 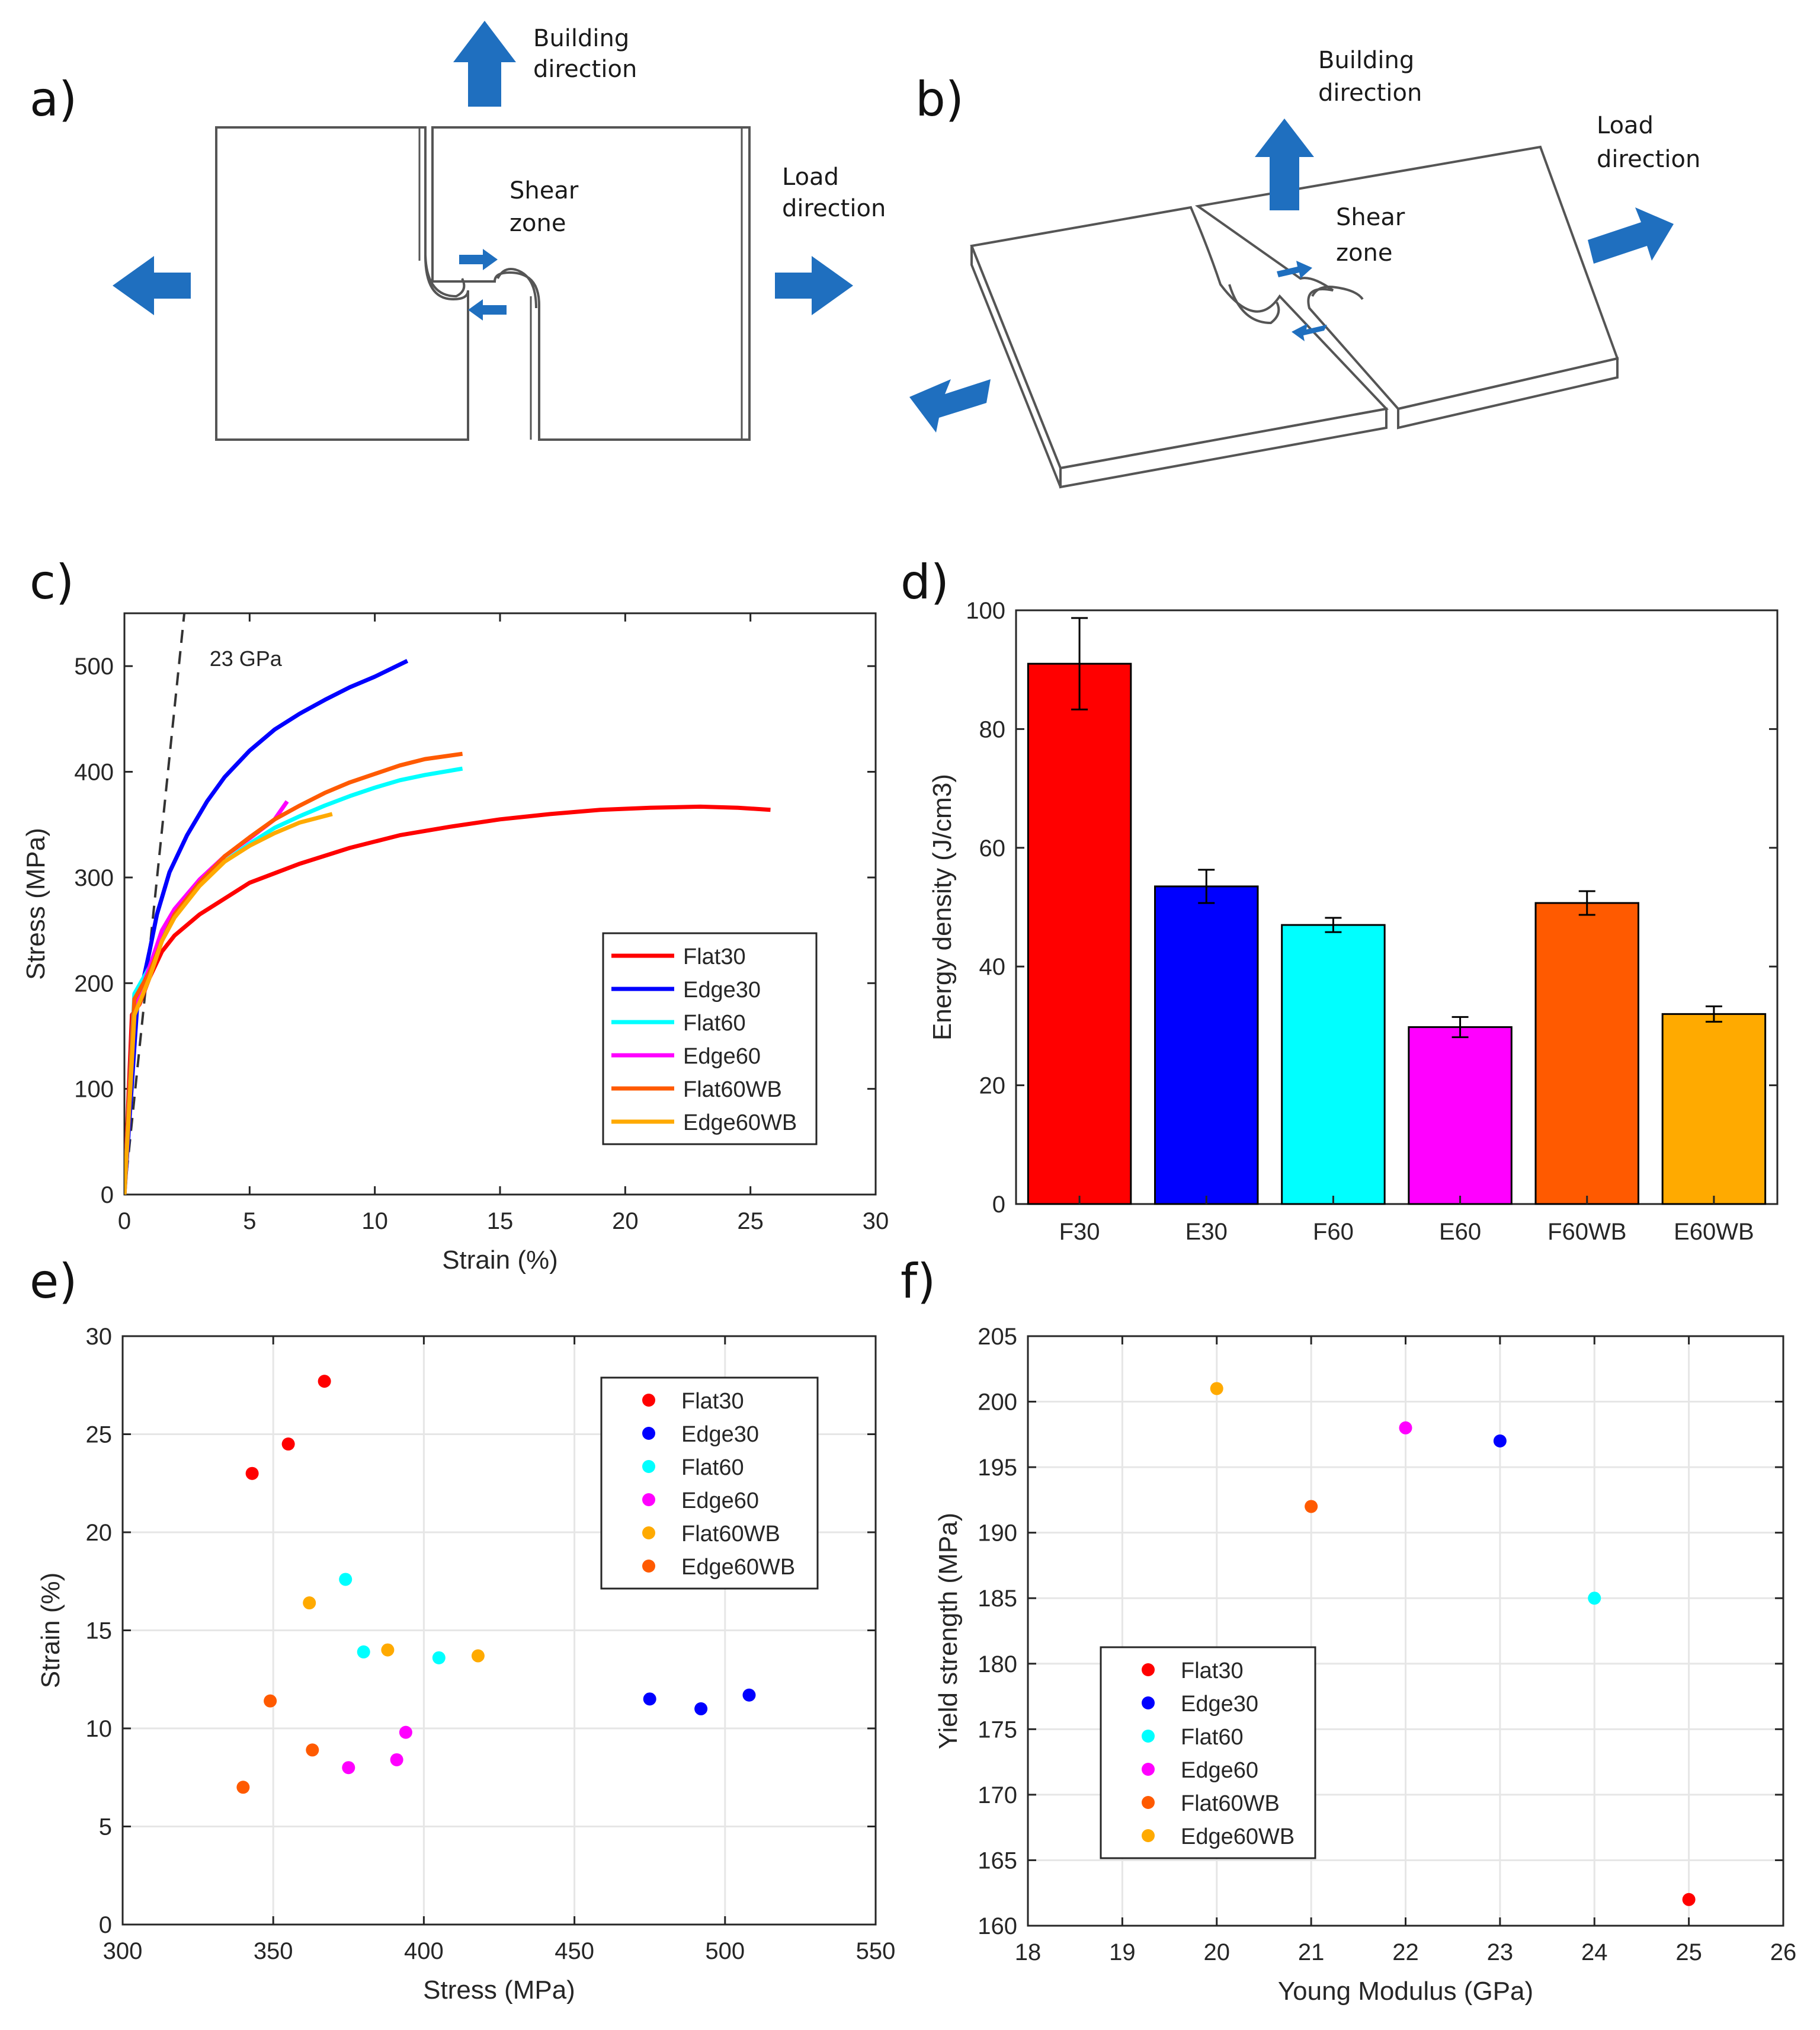 I want to click on panel-a-shear-line1: Shear, so click(x=544, y=190).